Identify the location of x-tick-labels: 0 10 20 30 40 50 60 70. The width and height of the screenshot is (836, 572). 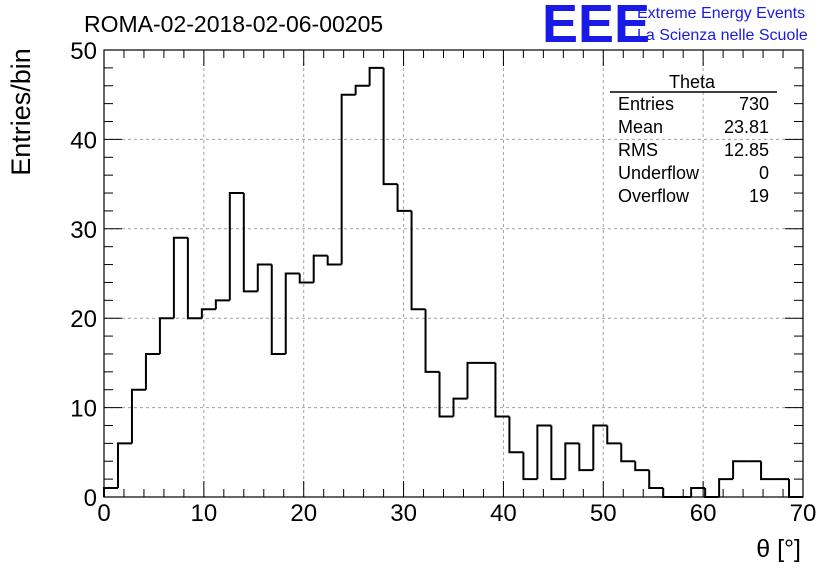
(456, 513).